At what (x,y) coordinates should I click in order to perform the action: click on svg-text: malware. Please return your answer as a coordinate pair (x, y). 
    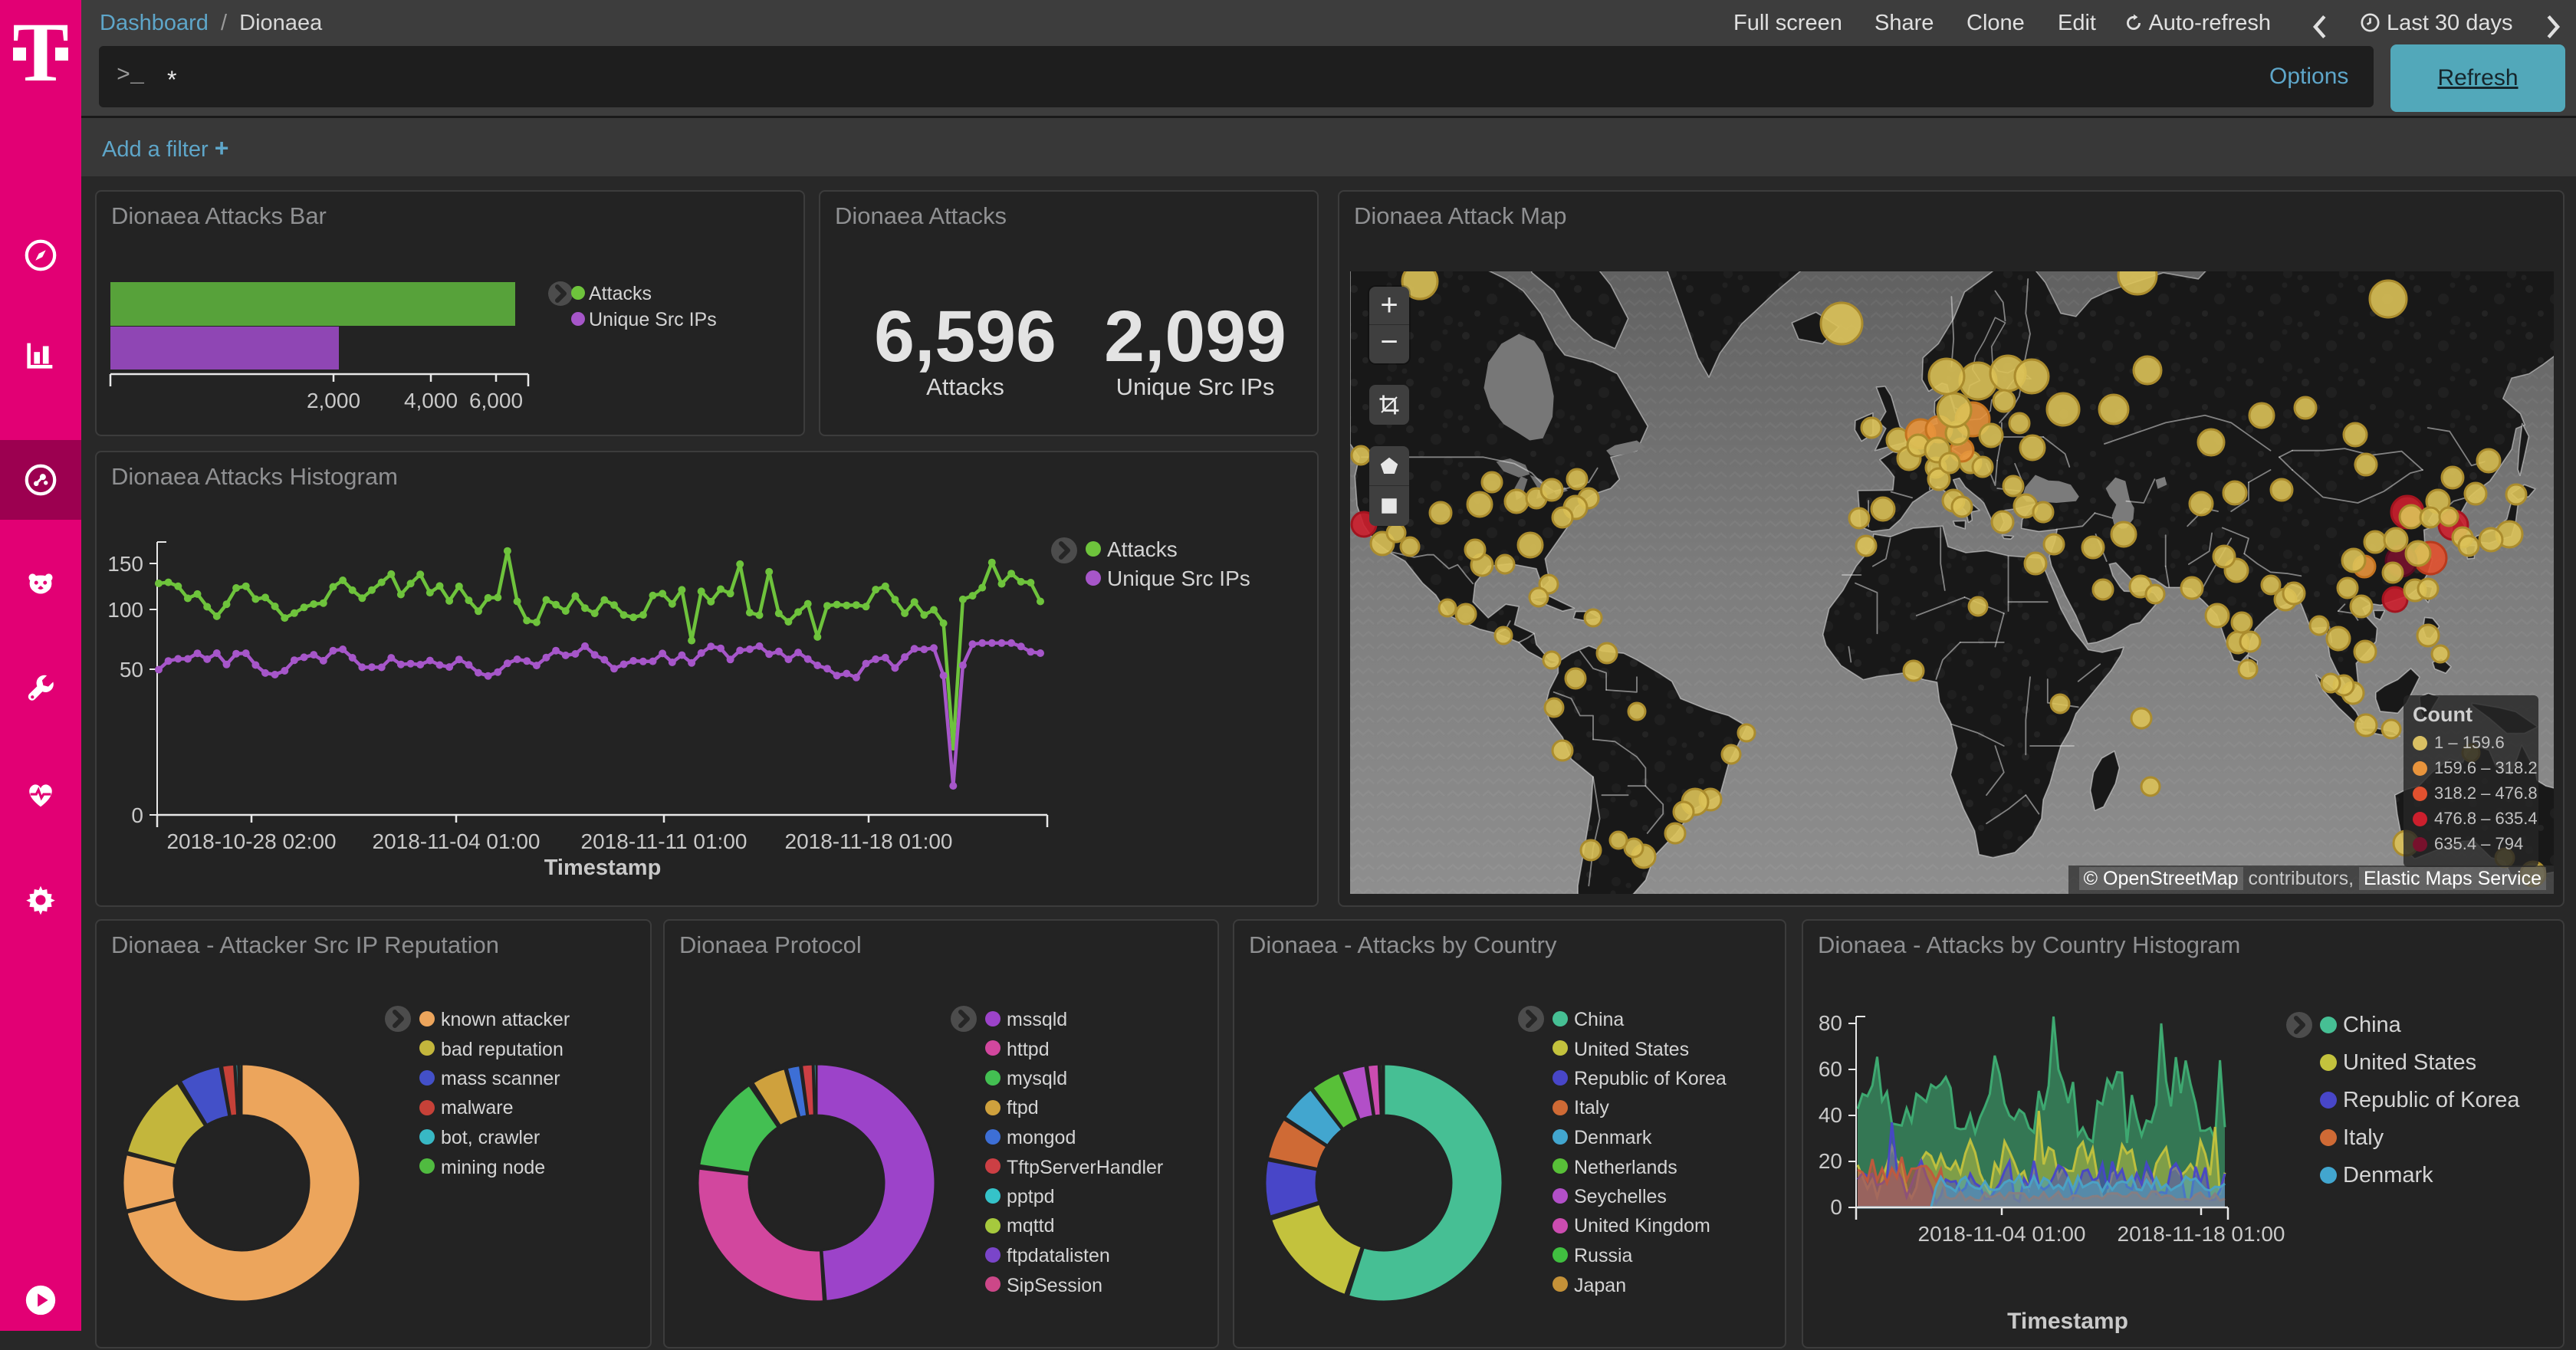
    Looking at the image, I should click on (477, 1107).